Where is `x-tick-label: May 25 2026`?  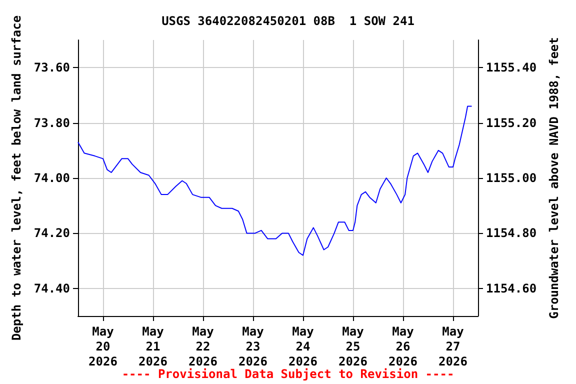
x-tick-label: May 25 2026 is located at coordinates (353, 346).